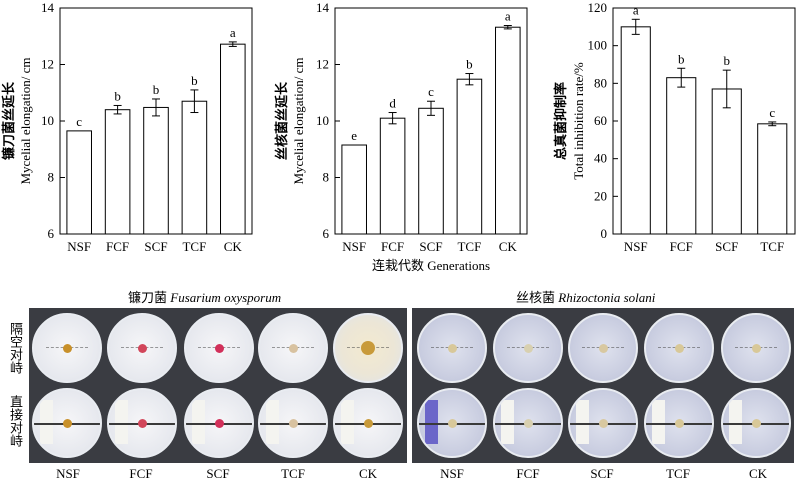 This screenshot has width=800, height=483. Describe the element at coordinates (354, 246) in the screenshot. I see `chart-1-category-label: NSF` at that location.